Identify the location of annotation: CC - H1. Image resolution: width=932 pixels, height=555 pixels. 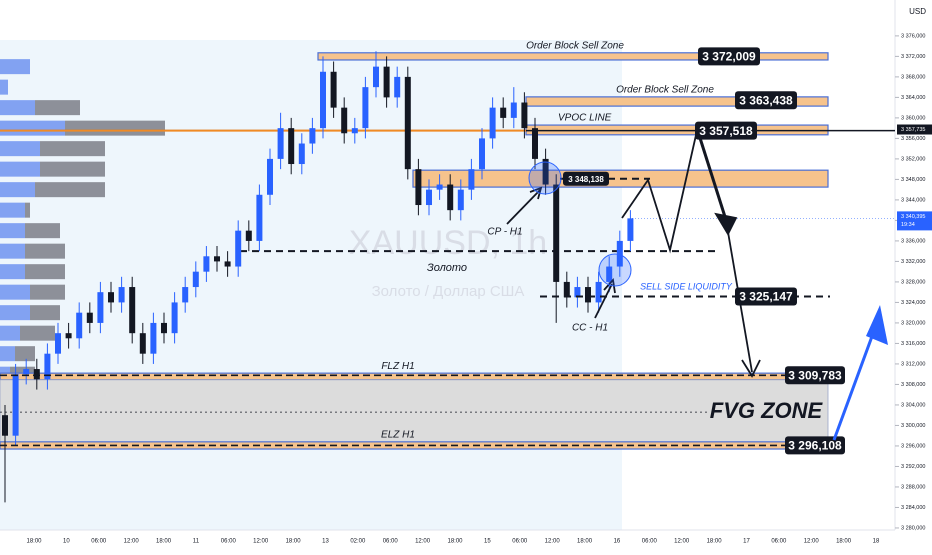
(590, 328).